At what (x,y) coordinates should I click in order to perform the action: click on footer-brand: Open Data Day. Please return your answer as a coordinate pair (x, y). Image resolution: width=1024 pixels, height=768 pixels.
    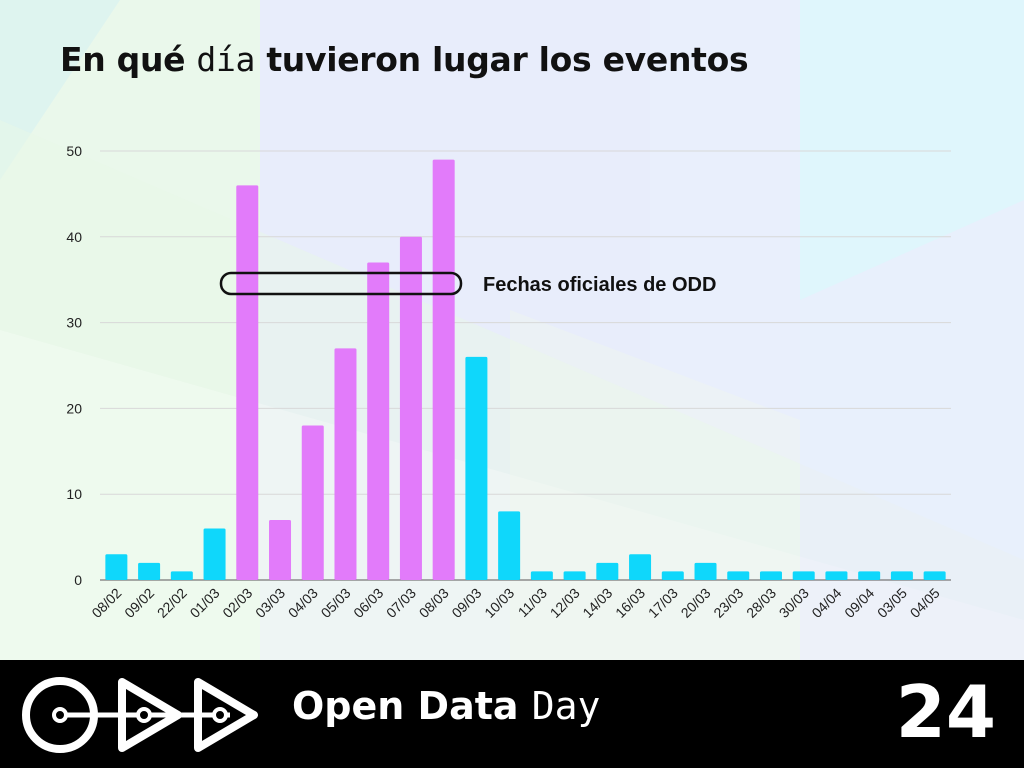
    Looking at the image, I should click on (446, 706).